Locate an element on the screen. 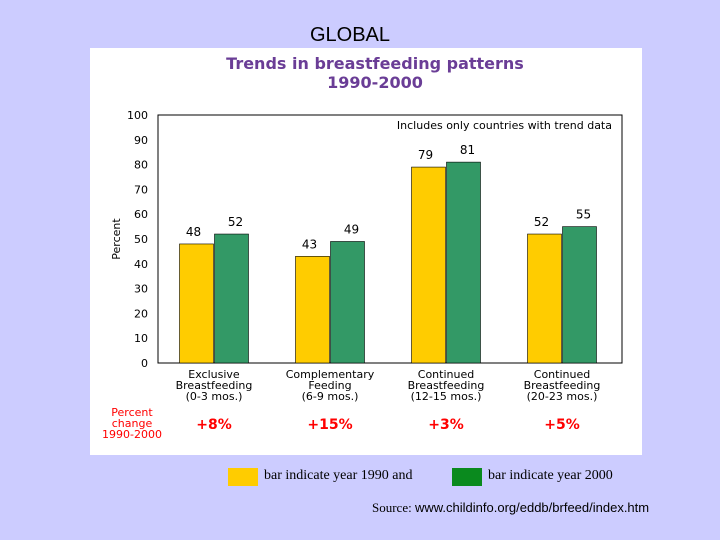 The image size is (720, 540). chart-note: Includes only countries with trend data is located at coordinates (504, 125).